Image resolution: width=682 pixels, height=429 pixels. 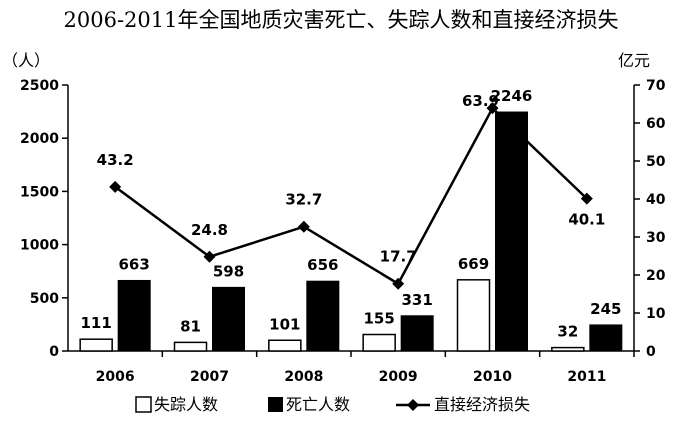 What do you see at coordinates (473, 264) in the screenshot?
I see `data-label-missing: 669` at bounding box center [473, 264].